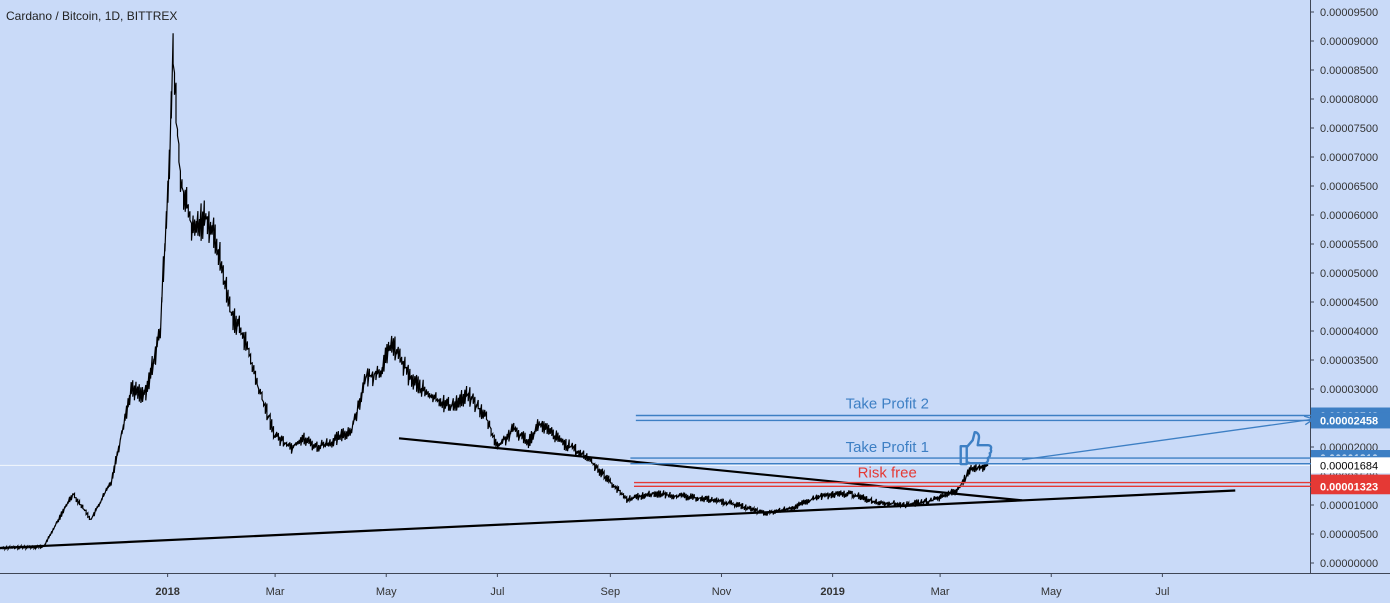 This screenshot has height=603, width=1390. What do you see at coordinates (1349, 187) in the screenshot?
I see `y-tick-label: 0.00006500` at bounding box center [1349, 187].